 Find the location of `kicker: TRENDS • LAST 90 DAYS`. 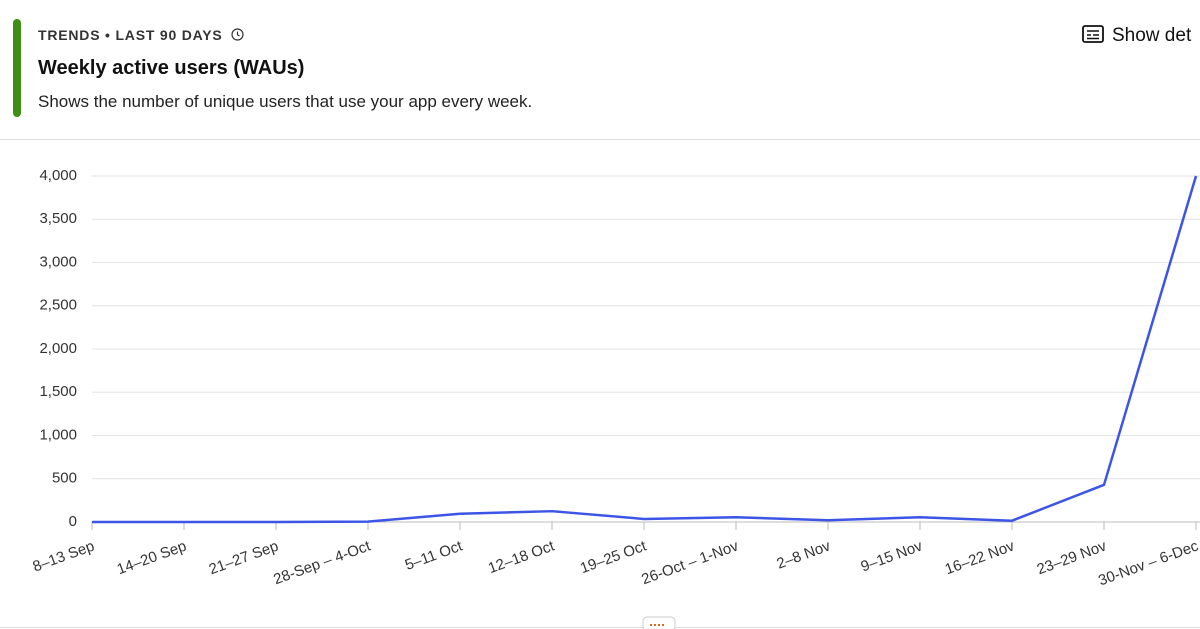

kicker: TRENDS • LAST 90 DAYS is located at coordinates (141, 35).